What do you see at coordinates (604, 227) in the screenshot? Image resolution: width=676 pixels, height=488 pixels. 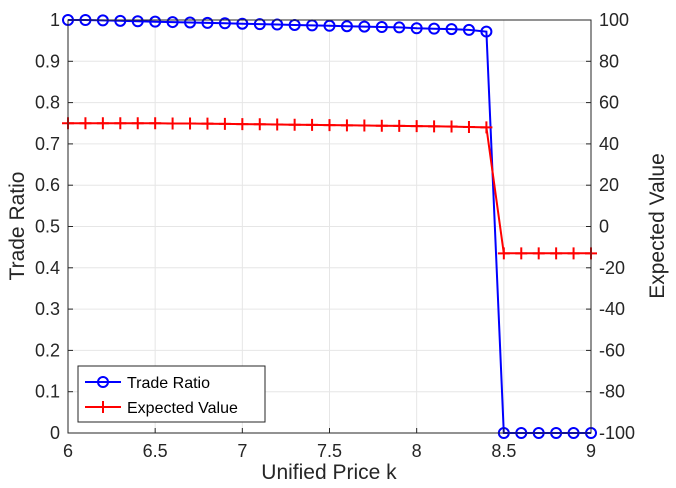 I see `y-right-tick-label: 0` at bounding box center [604, 227].